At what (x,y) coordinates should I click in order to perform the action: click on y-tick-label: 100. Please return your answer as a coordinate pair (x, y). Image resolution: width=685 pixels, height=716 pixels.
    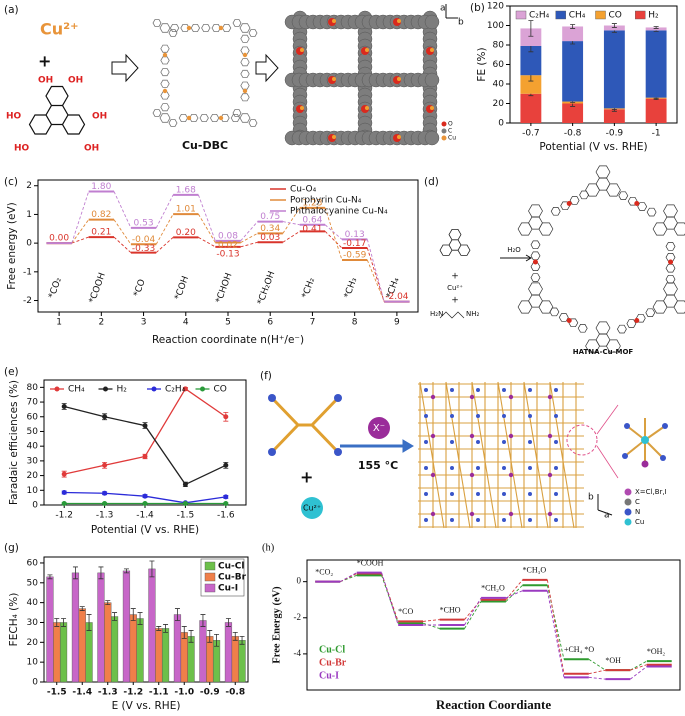
    Looking at the image, I should click on (495, 26).